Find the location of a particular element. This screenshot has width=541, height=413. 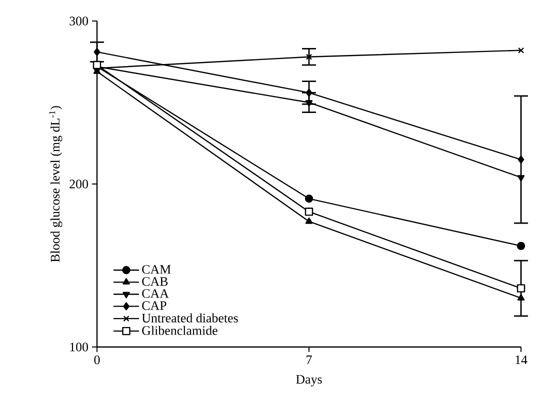

legend-label: CAA is located at coordinates (155, 293).